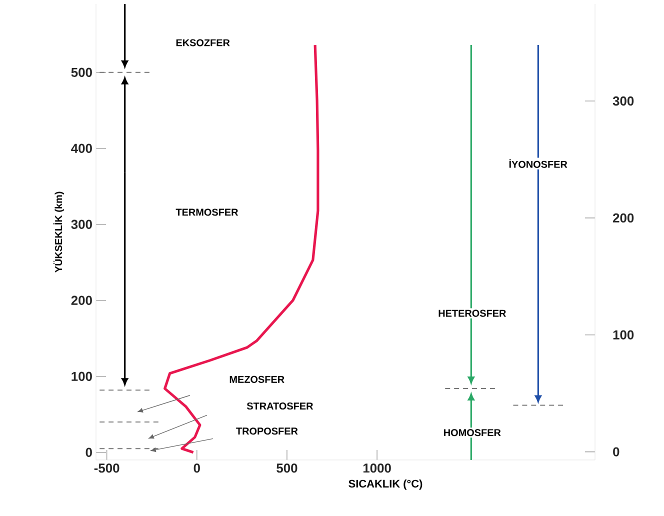 This screenshot has width=664, height=516. What do you see at coordinates (58, 232) in the screenshot?
I see `y-axis-title: YÜKSEKLİK (km)` at bounding box center [58, 232].